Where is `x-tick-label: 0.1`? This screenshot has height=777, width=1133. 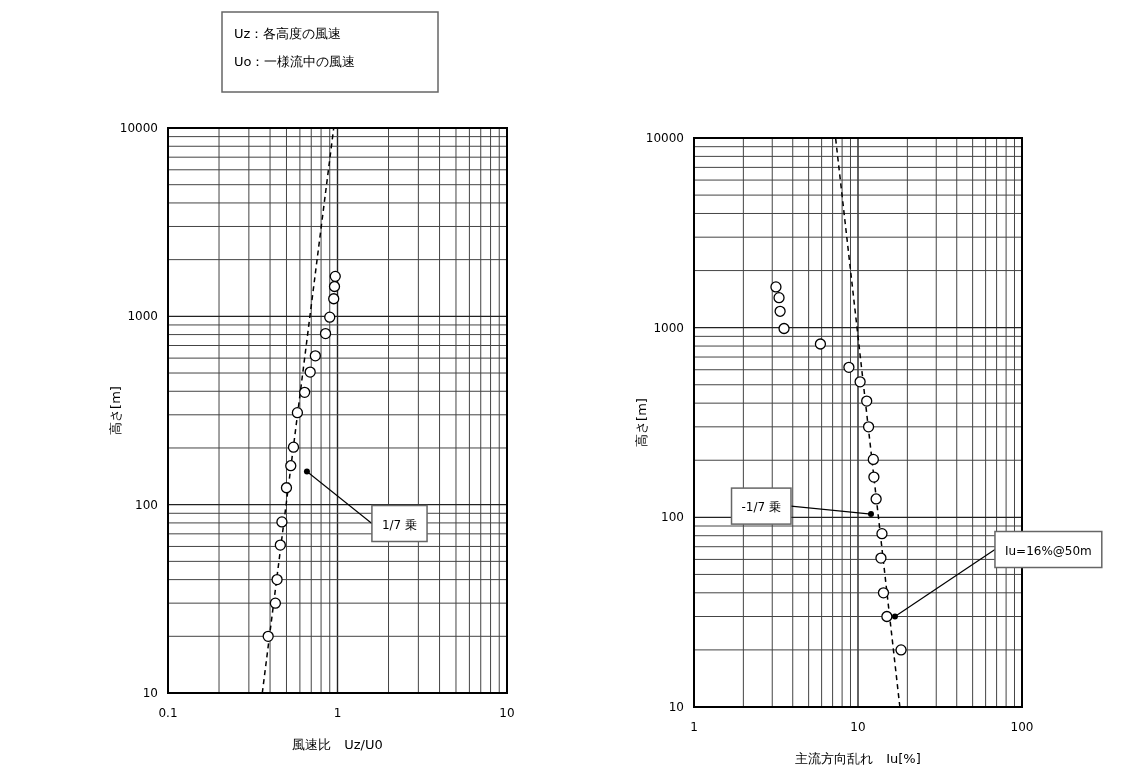 x-tick-label: 0.1 is located at coordinates (168, 713).